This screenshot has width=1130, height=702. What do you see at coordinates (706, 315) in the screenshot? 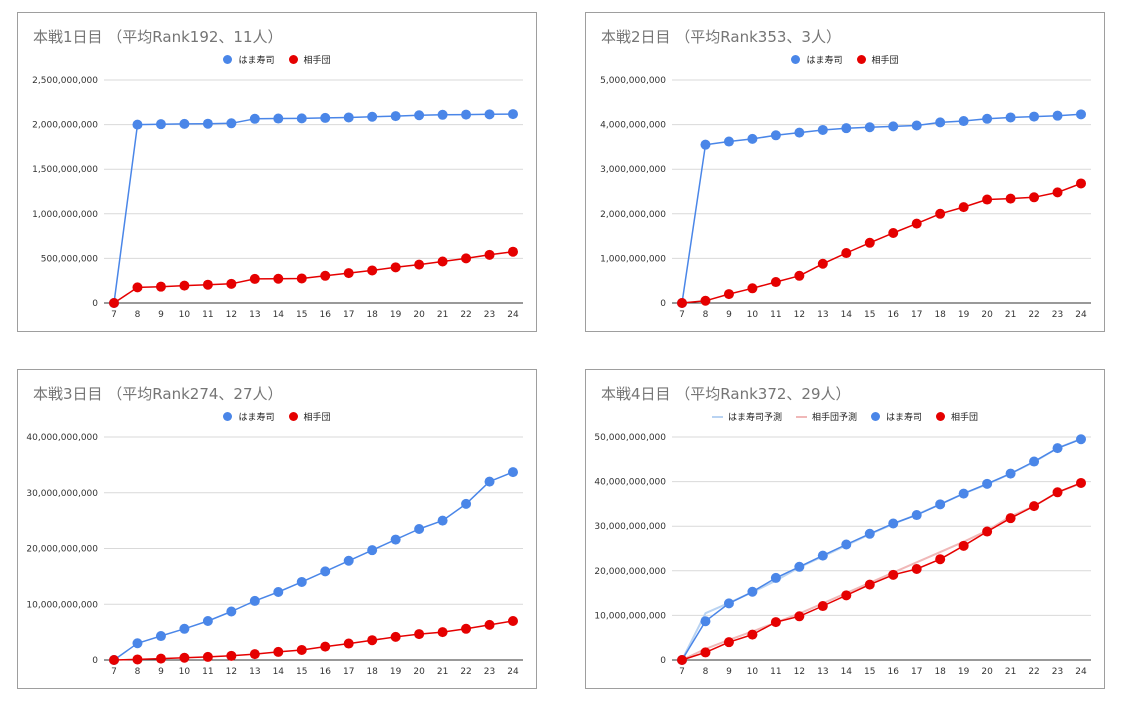
I see `x-tick-label: 8` at bounding box center [706, 315].